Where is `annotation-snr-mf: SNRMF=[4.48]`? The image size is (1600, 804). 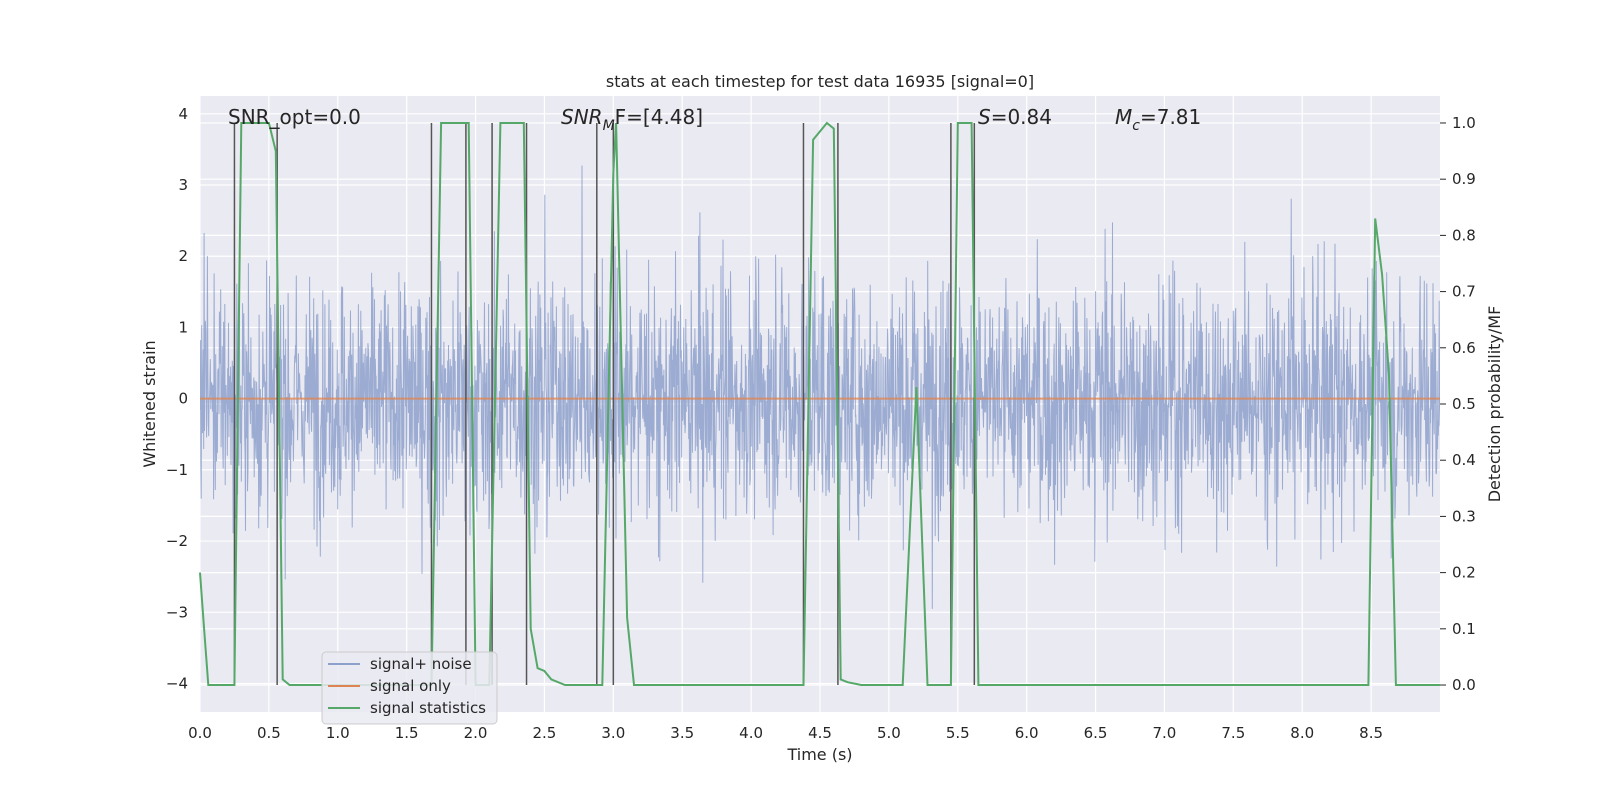 annotation-snr-mf: SNRMF=[4.48] is located at coordinates (632, 119).